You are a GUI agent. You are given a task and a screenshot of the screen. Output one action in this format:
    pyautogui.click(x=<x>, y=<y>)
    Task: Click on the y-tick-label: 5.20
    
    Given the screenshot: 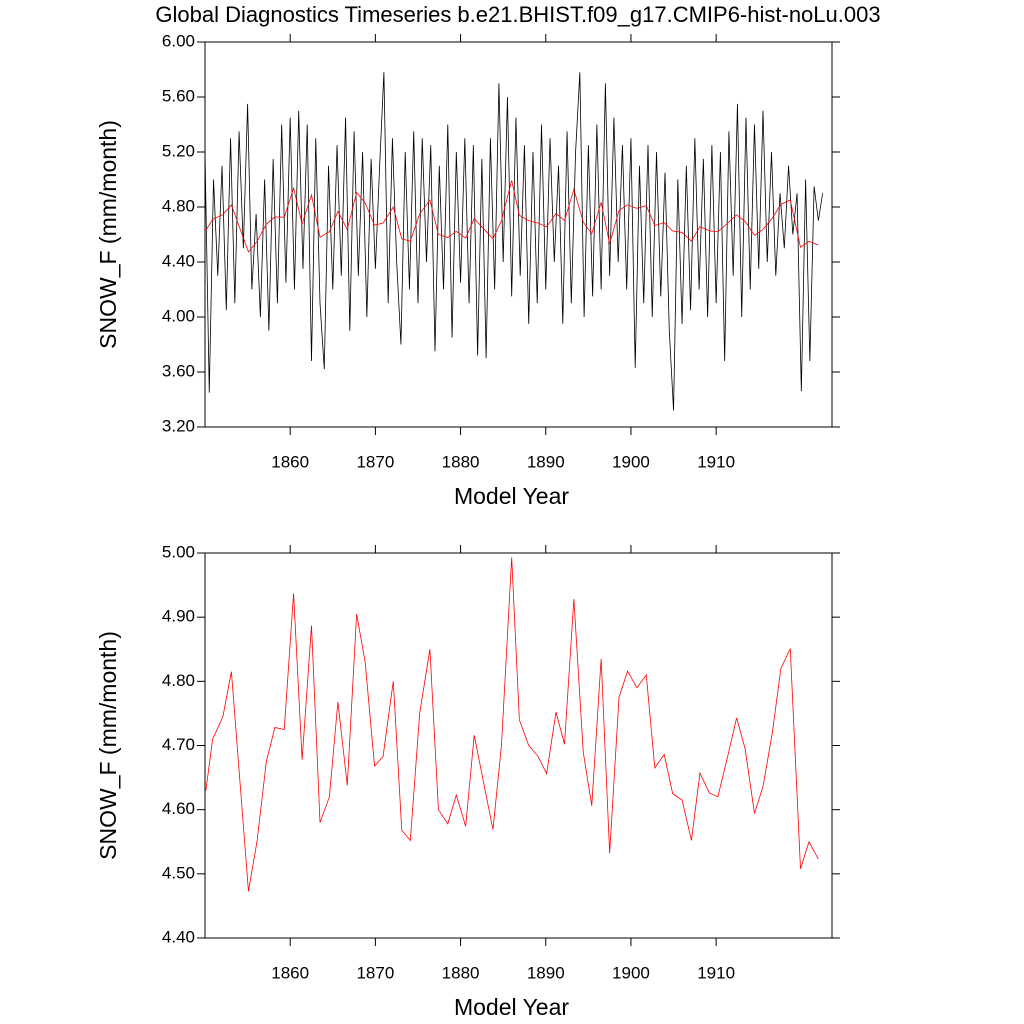 What is the action you would take?
    pyautogui.click(x=178, y=150)
    